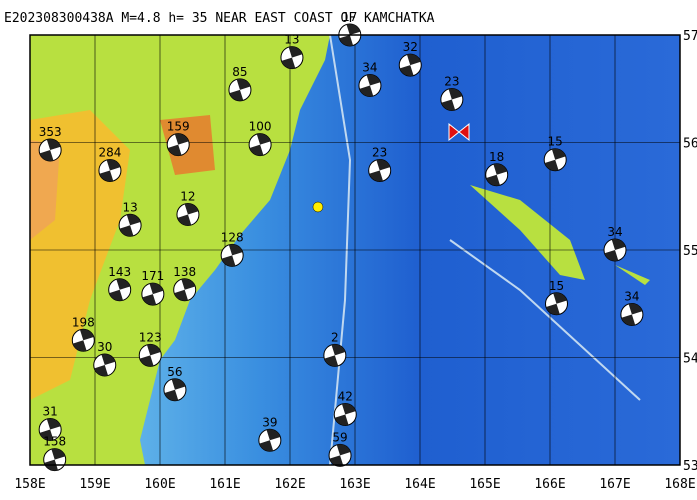 The width and height of the screenshot is (697, 500). Describe the element at coordinates (232, 237) in the screenshot. I see `depth-label: 128` at that location.